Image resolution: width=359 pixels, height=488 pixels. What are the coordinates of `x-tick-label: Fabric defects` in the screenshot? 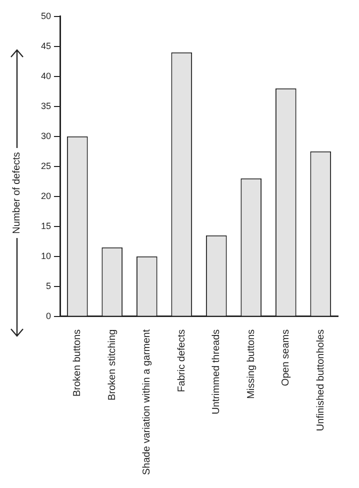 It's located at (182, 360).